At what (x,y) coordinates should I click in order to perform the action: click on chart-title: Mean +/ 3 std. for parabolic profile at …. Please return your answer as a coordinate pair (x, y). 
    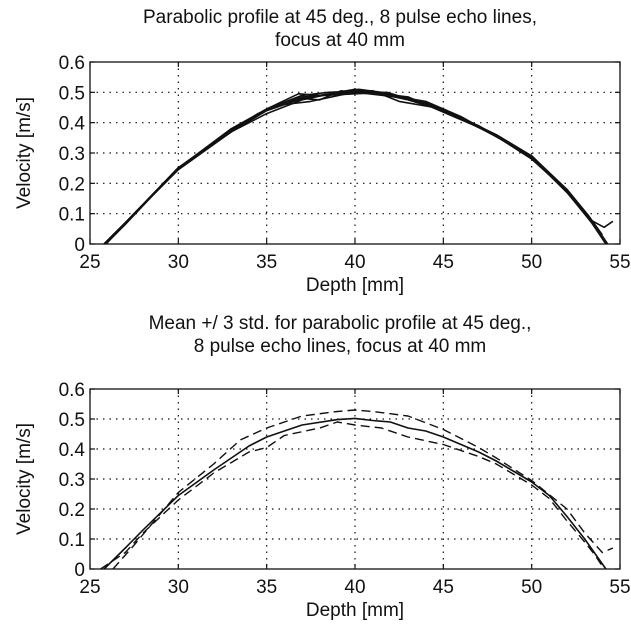
    Looking at the image, I should click on (340, 335).